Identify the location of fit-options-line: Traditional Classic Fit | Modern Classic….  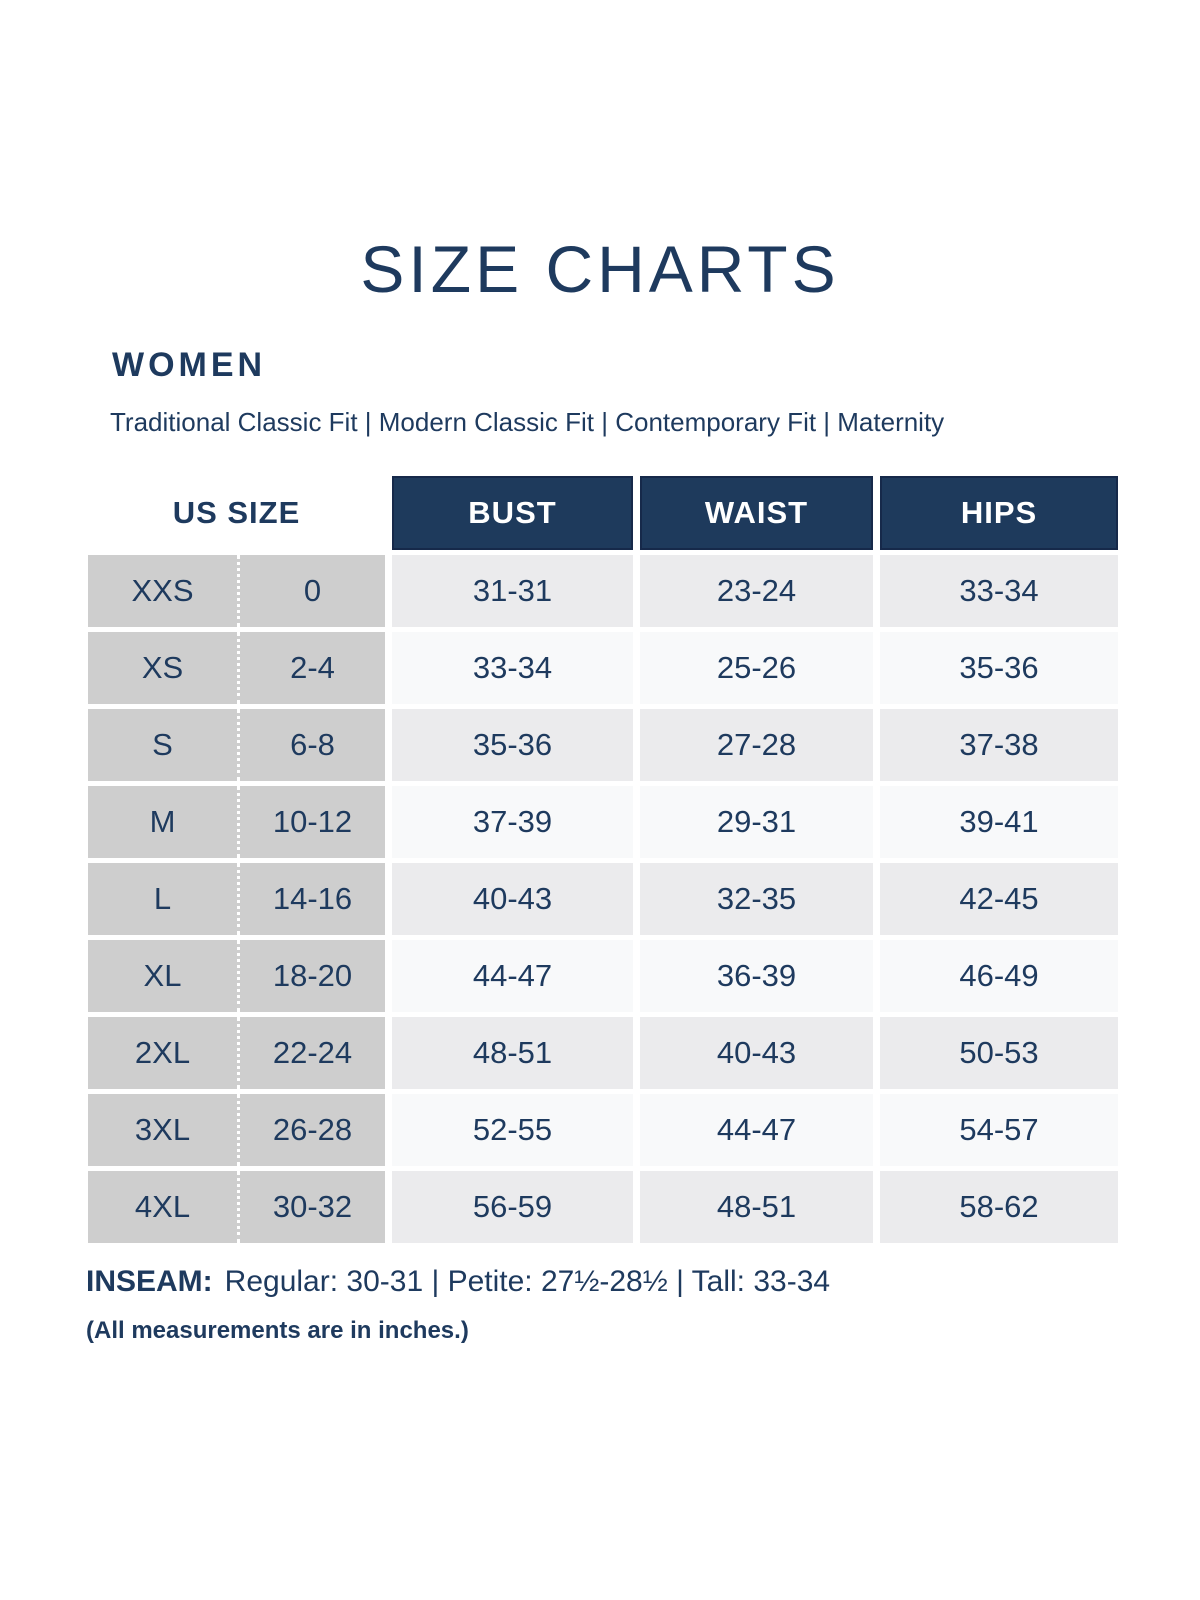
(527, 422).